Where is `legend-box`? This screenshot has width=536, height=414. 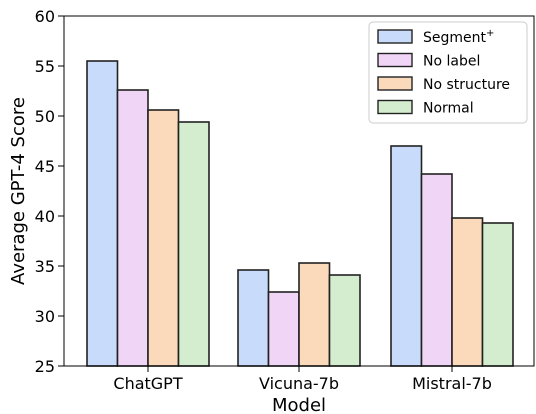
legend-box is located at coordinates (448, 72).